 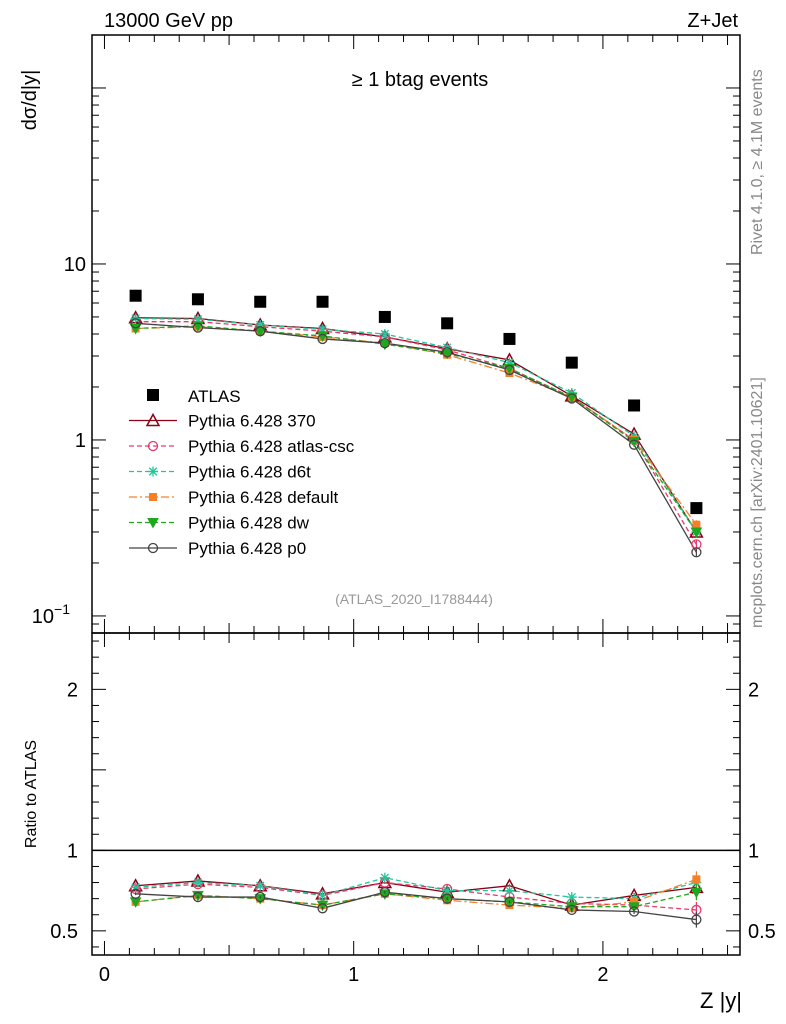 What do you see at coordinates (51, 614) in the screenshot?
I see `main-ytick-label: 10−1` at bounding box center [51, 614].